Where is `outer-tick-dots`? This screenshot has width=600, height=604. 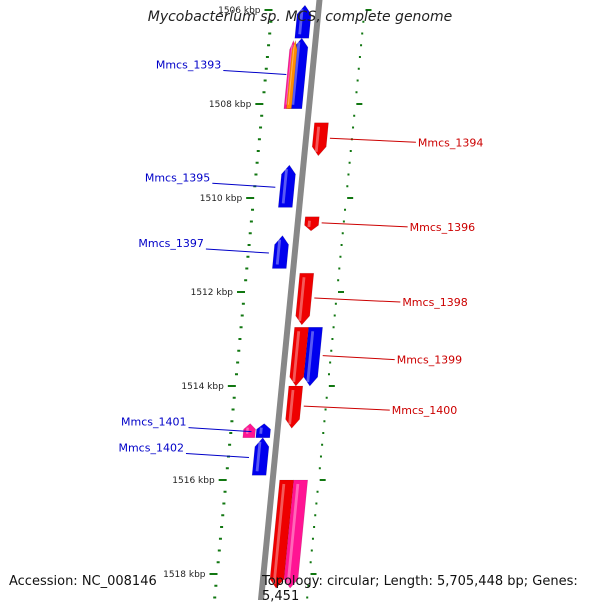 outer-tick-dots is located at coordinates (339, 304).